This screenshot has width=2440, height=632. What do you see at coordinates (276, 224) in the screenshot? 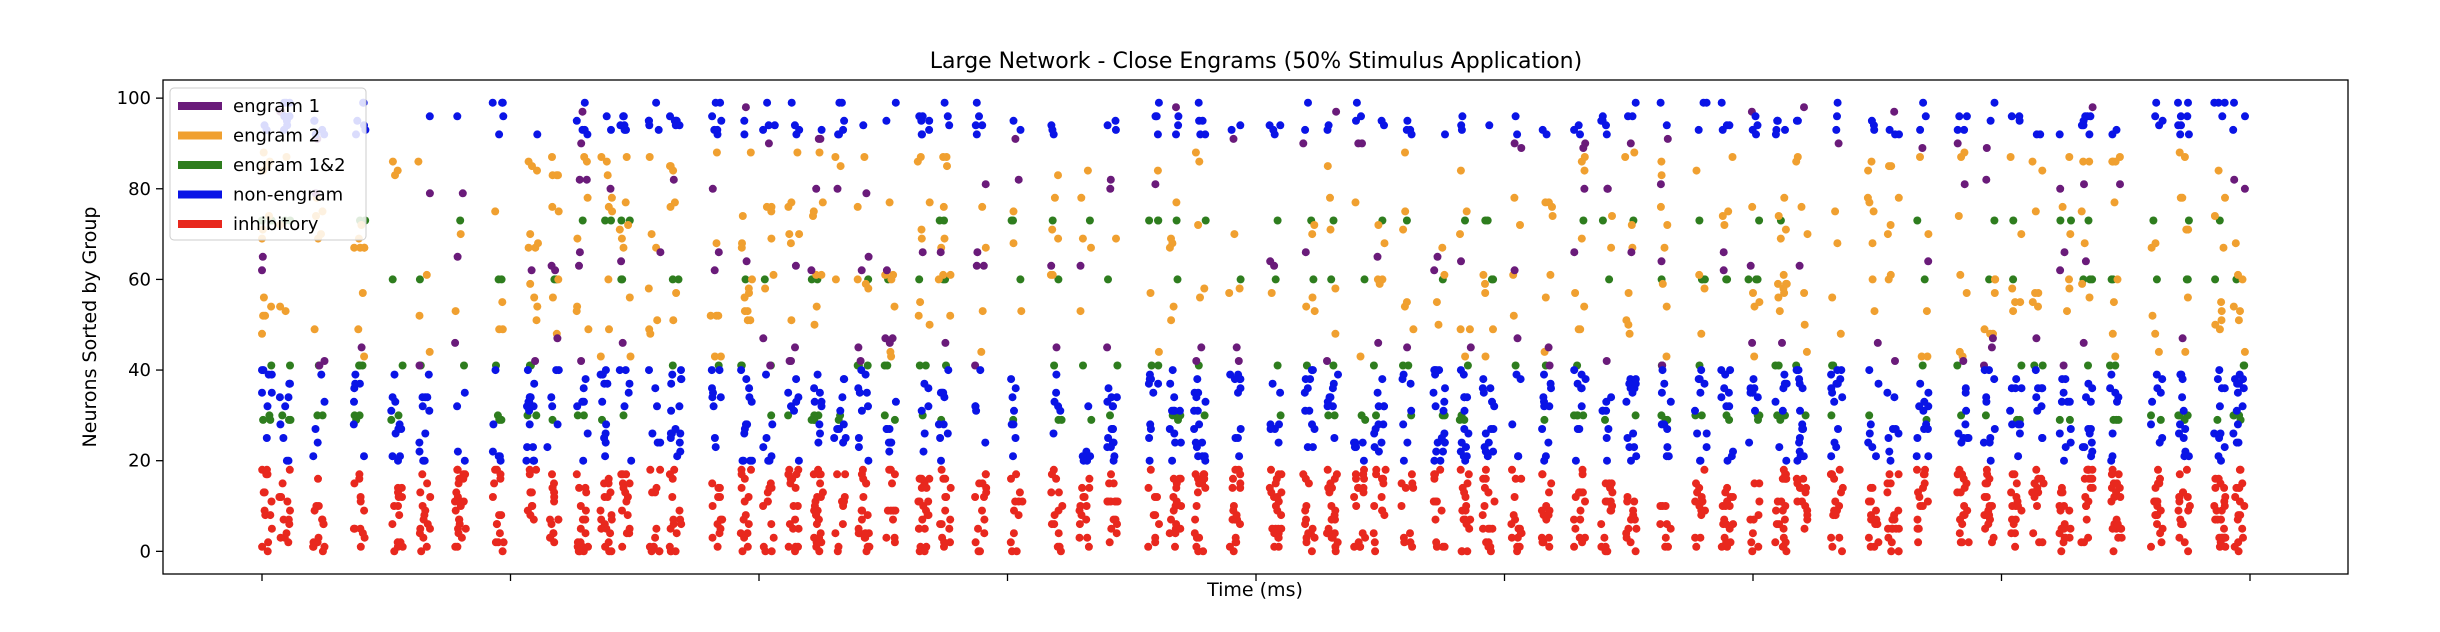
I see `legend-label: inhibitory` at bounding box center [276, 224].